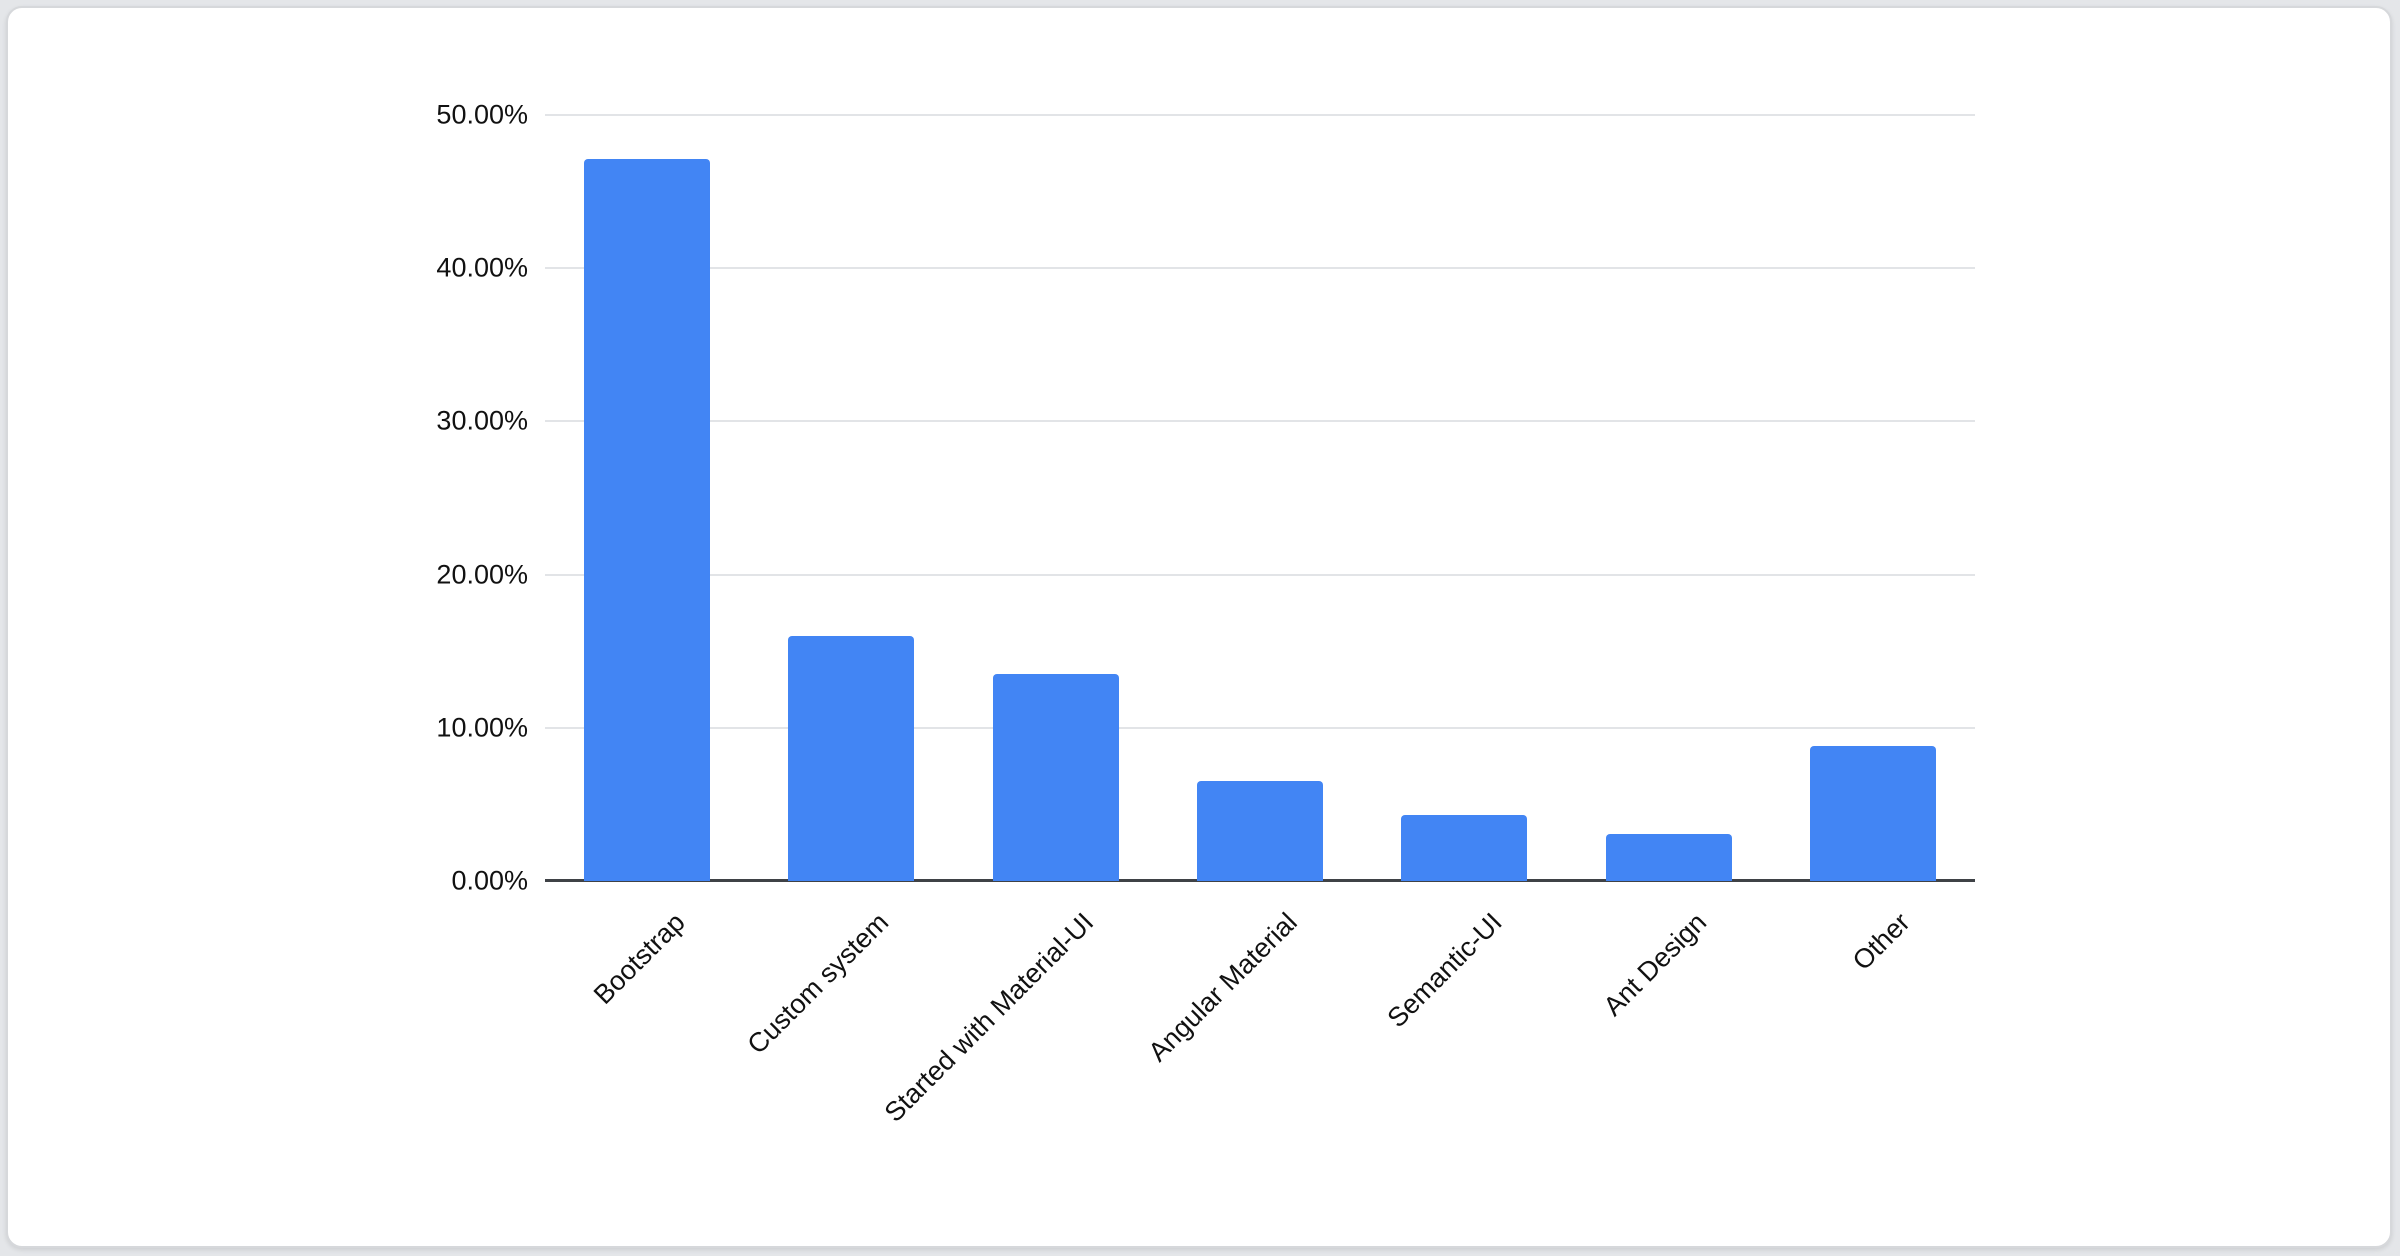 The image size is (2400, 1256). What do you see at coordinates (1668, 857) in the screenshot?
I see `bar-ant-design` at bounding box center [1668, 857].